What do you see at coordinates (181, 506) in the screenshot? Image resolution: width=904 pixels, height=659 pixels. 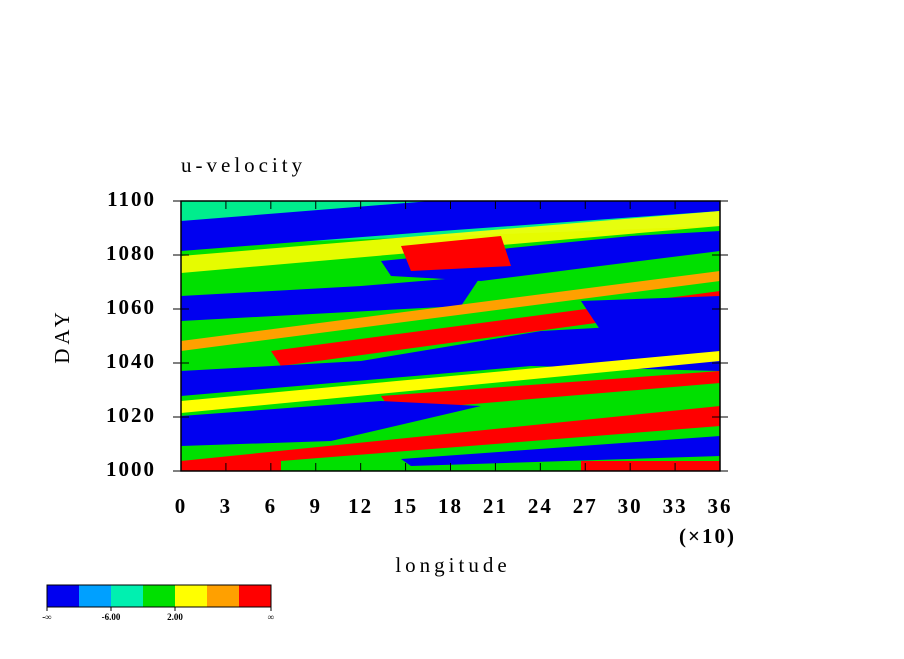 I see `x-tick-label: 0` at bounding box center [181, 506].